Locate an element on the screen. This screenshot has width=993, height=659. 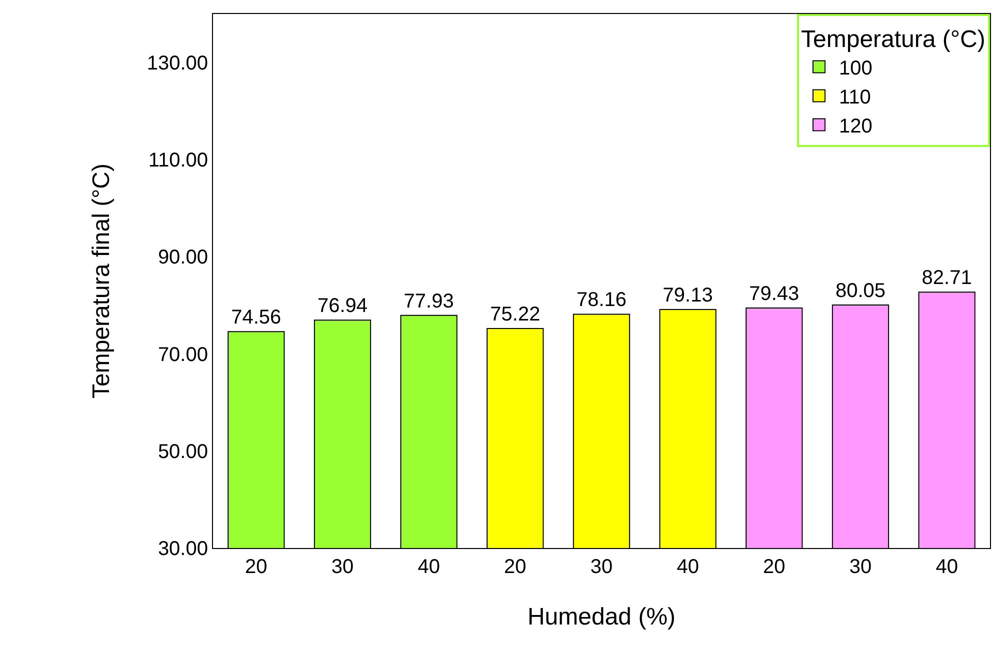
data-label: 75.22 is located at coordinates (515, 314).